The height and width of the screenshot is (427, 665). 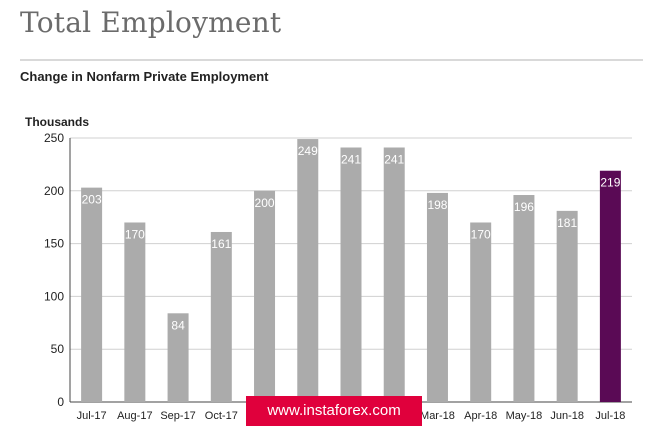 What do you see at coordinates (144, 76) in the screenshot?
I see `chart-title: Change in Nonfarm Private Employment` at bounding box center [144, 76].